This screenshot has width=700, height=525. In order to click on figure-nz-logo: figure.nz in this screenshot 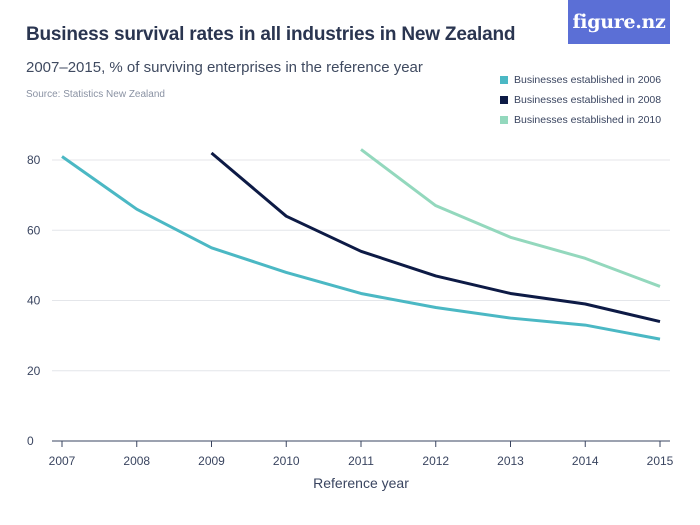, I will do `click(619, 22)`.